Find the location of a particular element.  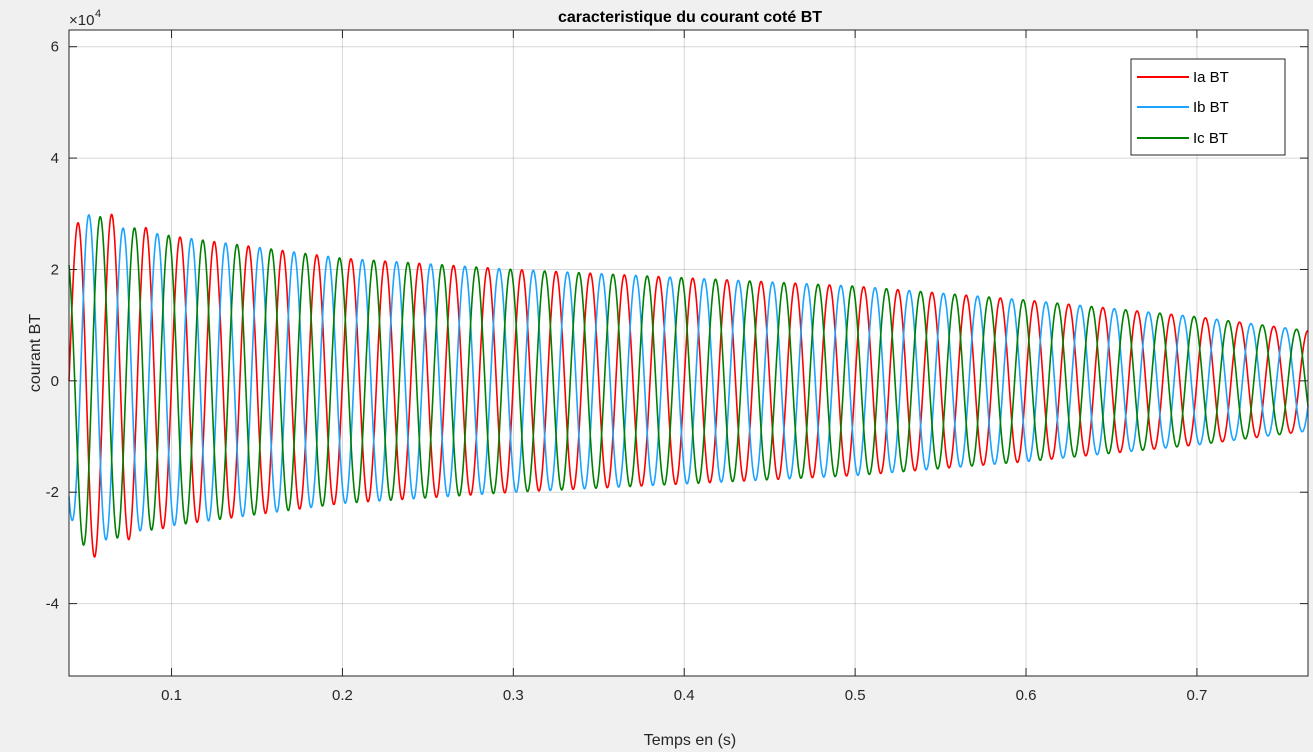

x-axis-label: Temps en (s) is located at coordinates (690, 740).